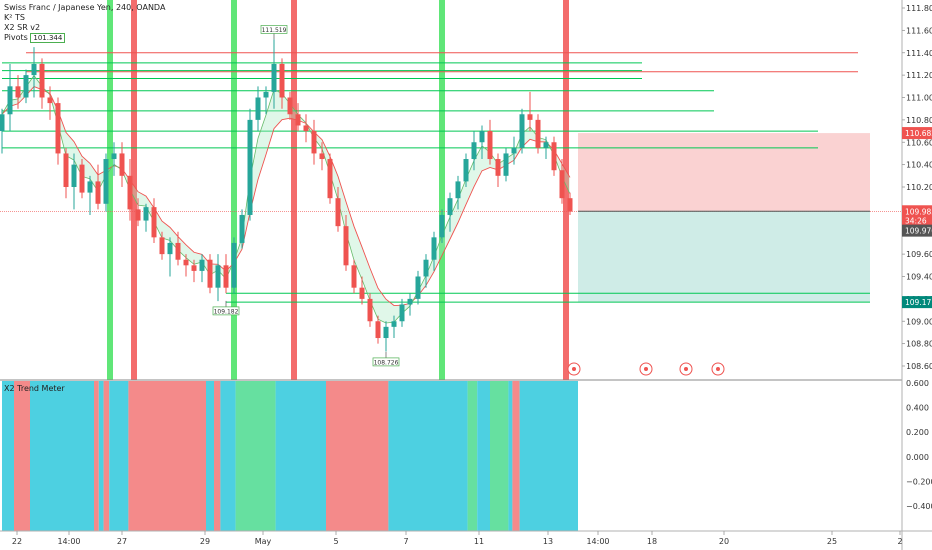  What do you see at coordinates (919, 187) in the screenshot?
I see `price-tick-label: 110.200` at bounding box center [919, 187].